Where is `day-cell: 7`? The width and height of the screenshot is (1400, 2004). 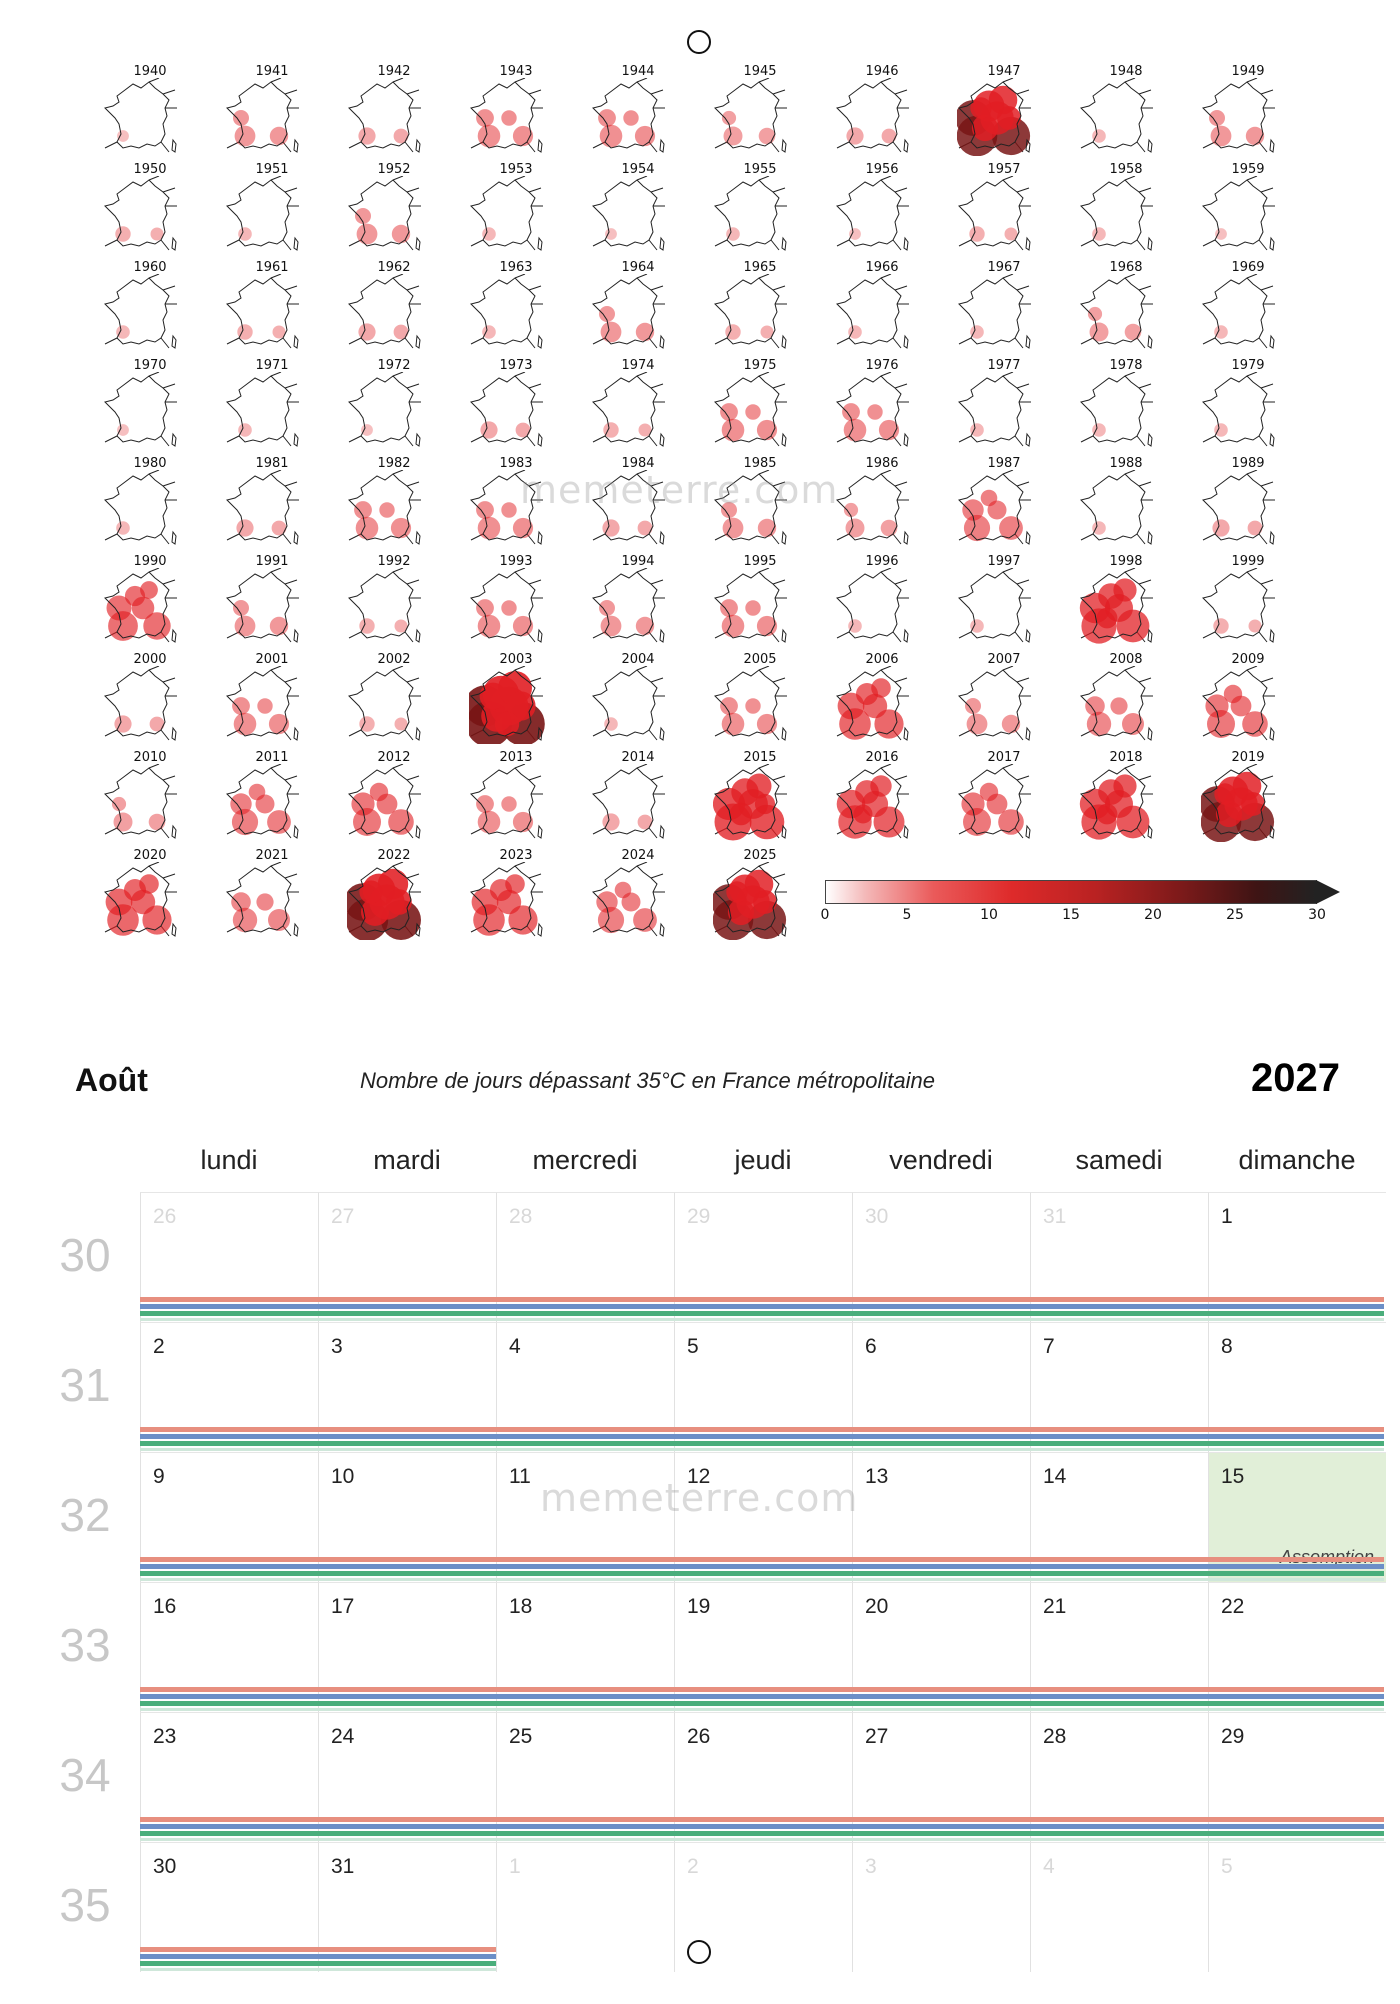
day-cell: 7 is located at coordinates (1119, 1387).